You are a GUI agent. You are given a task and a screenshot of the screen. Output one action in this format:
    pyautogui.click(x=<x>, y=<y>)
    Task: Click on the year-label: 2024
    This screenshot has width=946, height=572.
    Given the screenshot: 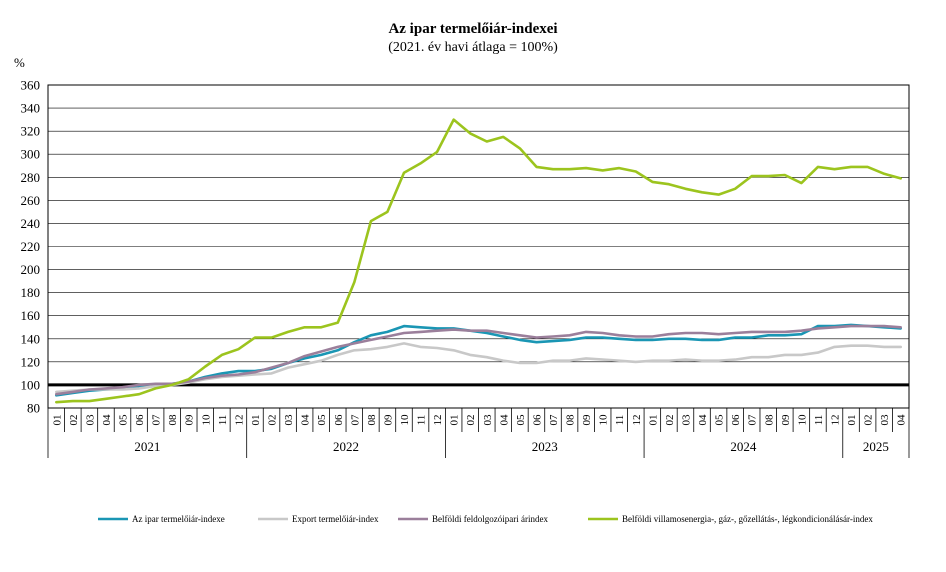 What is the action you would take?
    pyautogui.click(x=743, y=446)
    